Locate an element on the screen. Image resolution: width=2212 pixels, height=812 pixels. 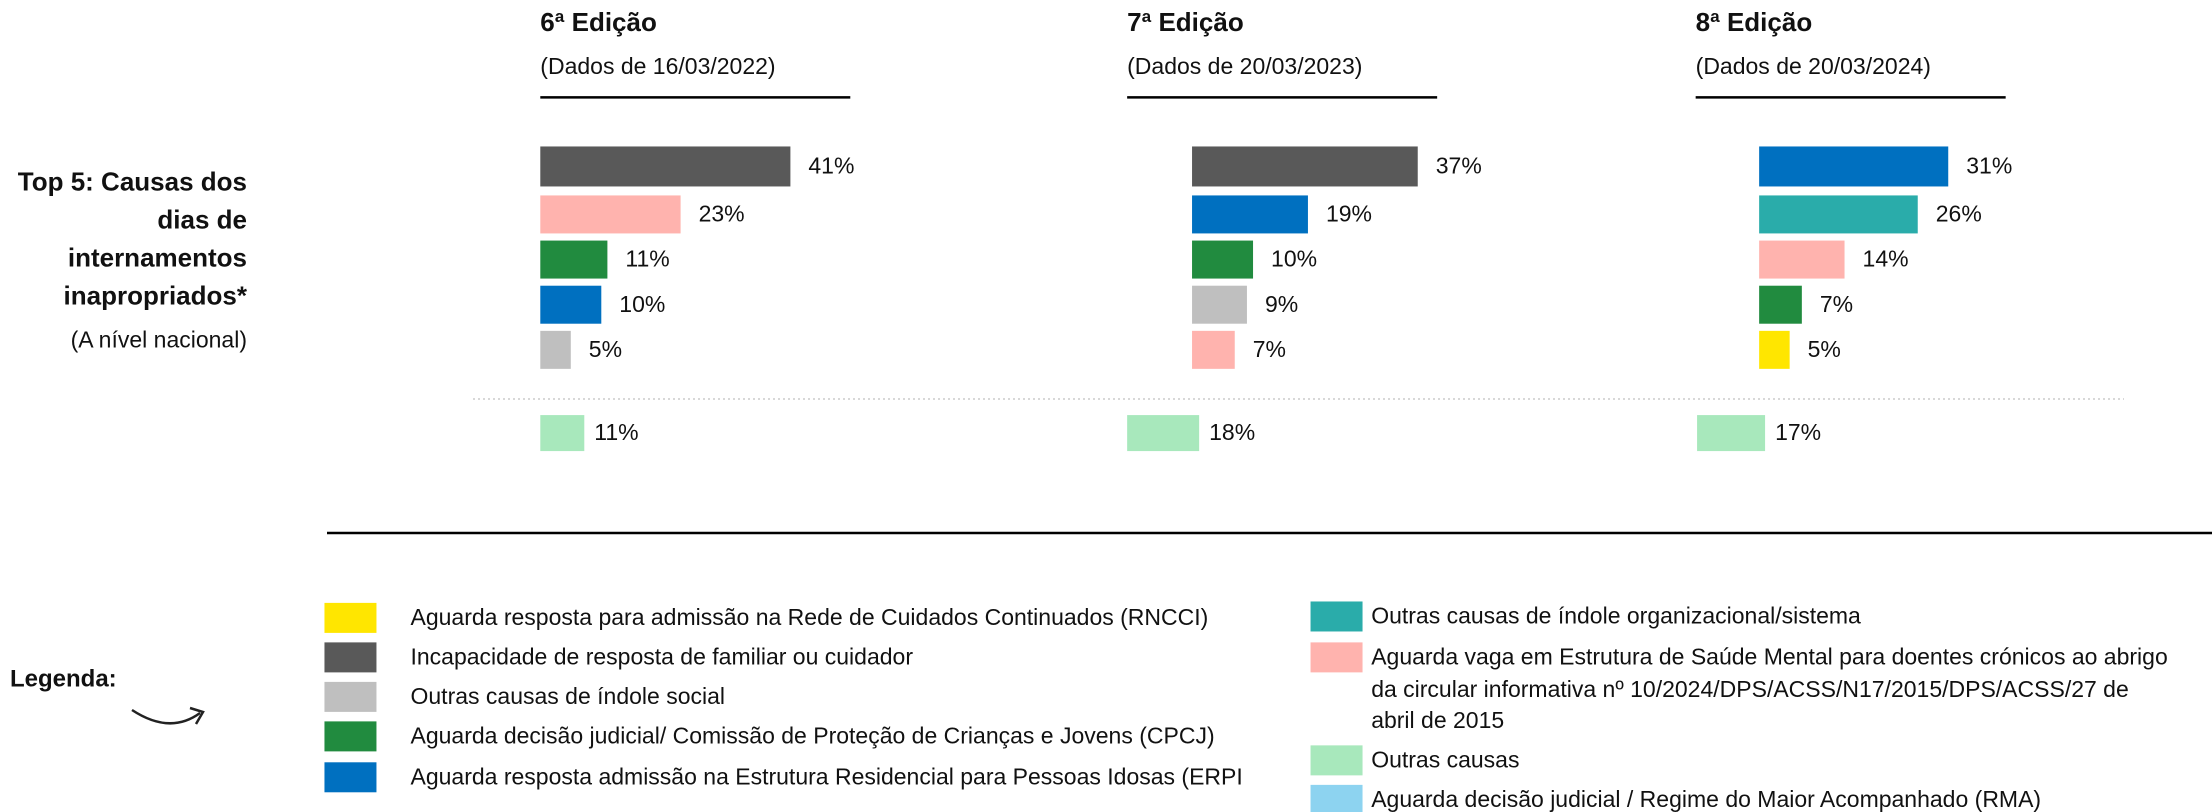
arrow-head is located at coordinates (197, 715).